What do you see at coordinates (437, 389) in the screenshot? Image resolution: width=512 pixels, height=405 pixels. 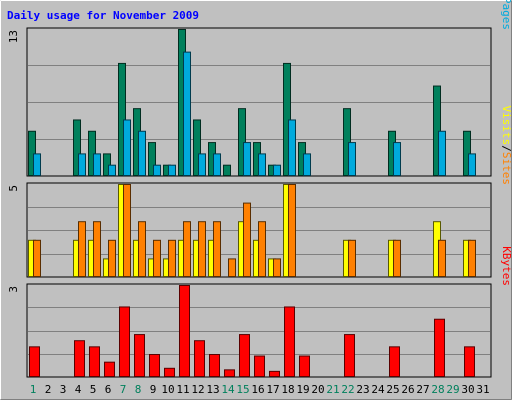 I see `day-label: 28` at bounding box center [437, 389].